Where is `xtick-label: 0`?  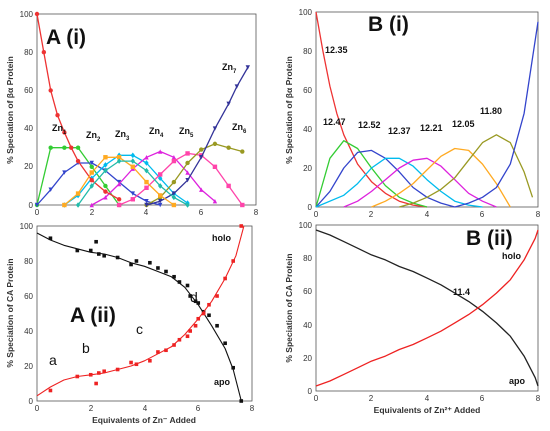 xtick-label: 0 is located at coordinates (316, 214).